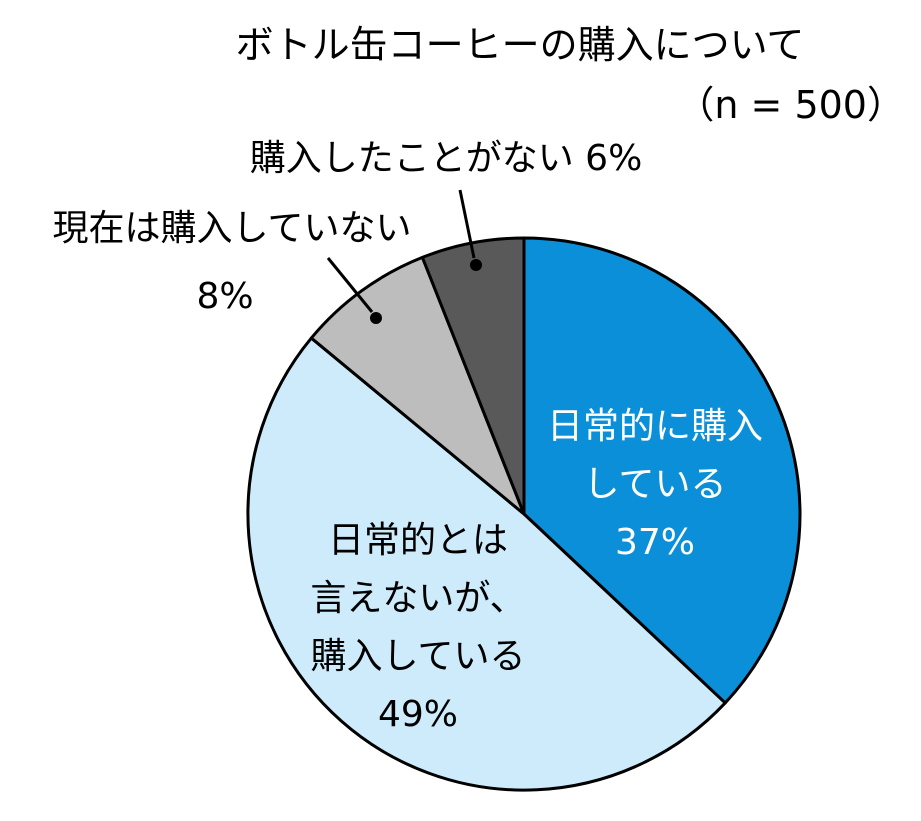  What do you see at coordinates (655, 426) in the screenshot?
I see `slice-label-daily-line-0: 日常的に購入` at bounding box center [655, 426].